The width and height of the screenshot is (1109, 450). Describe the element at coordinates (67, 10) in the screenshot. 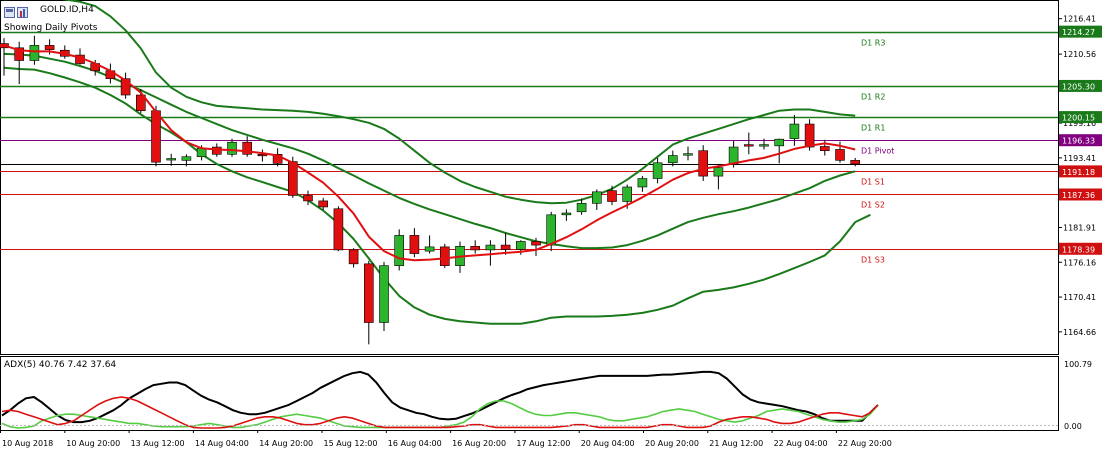

I see `symbol-timeframe-label: GOLD.ID,H4` at that location.